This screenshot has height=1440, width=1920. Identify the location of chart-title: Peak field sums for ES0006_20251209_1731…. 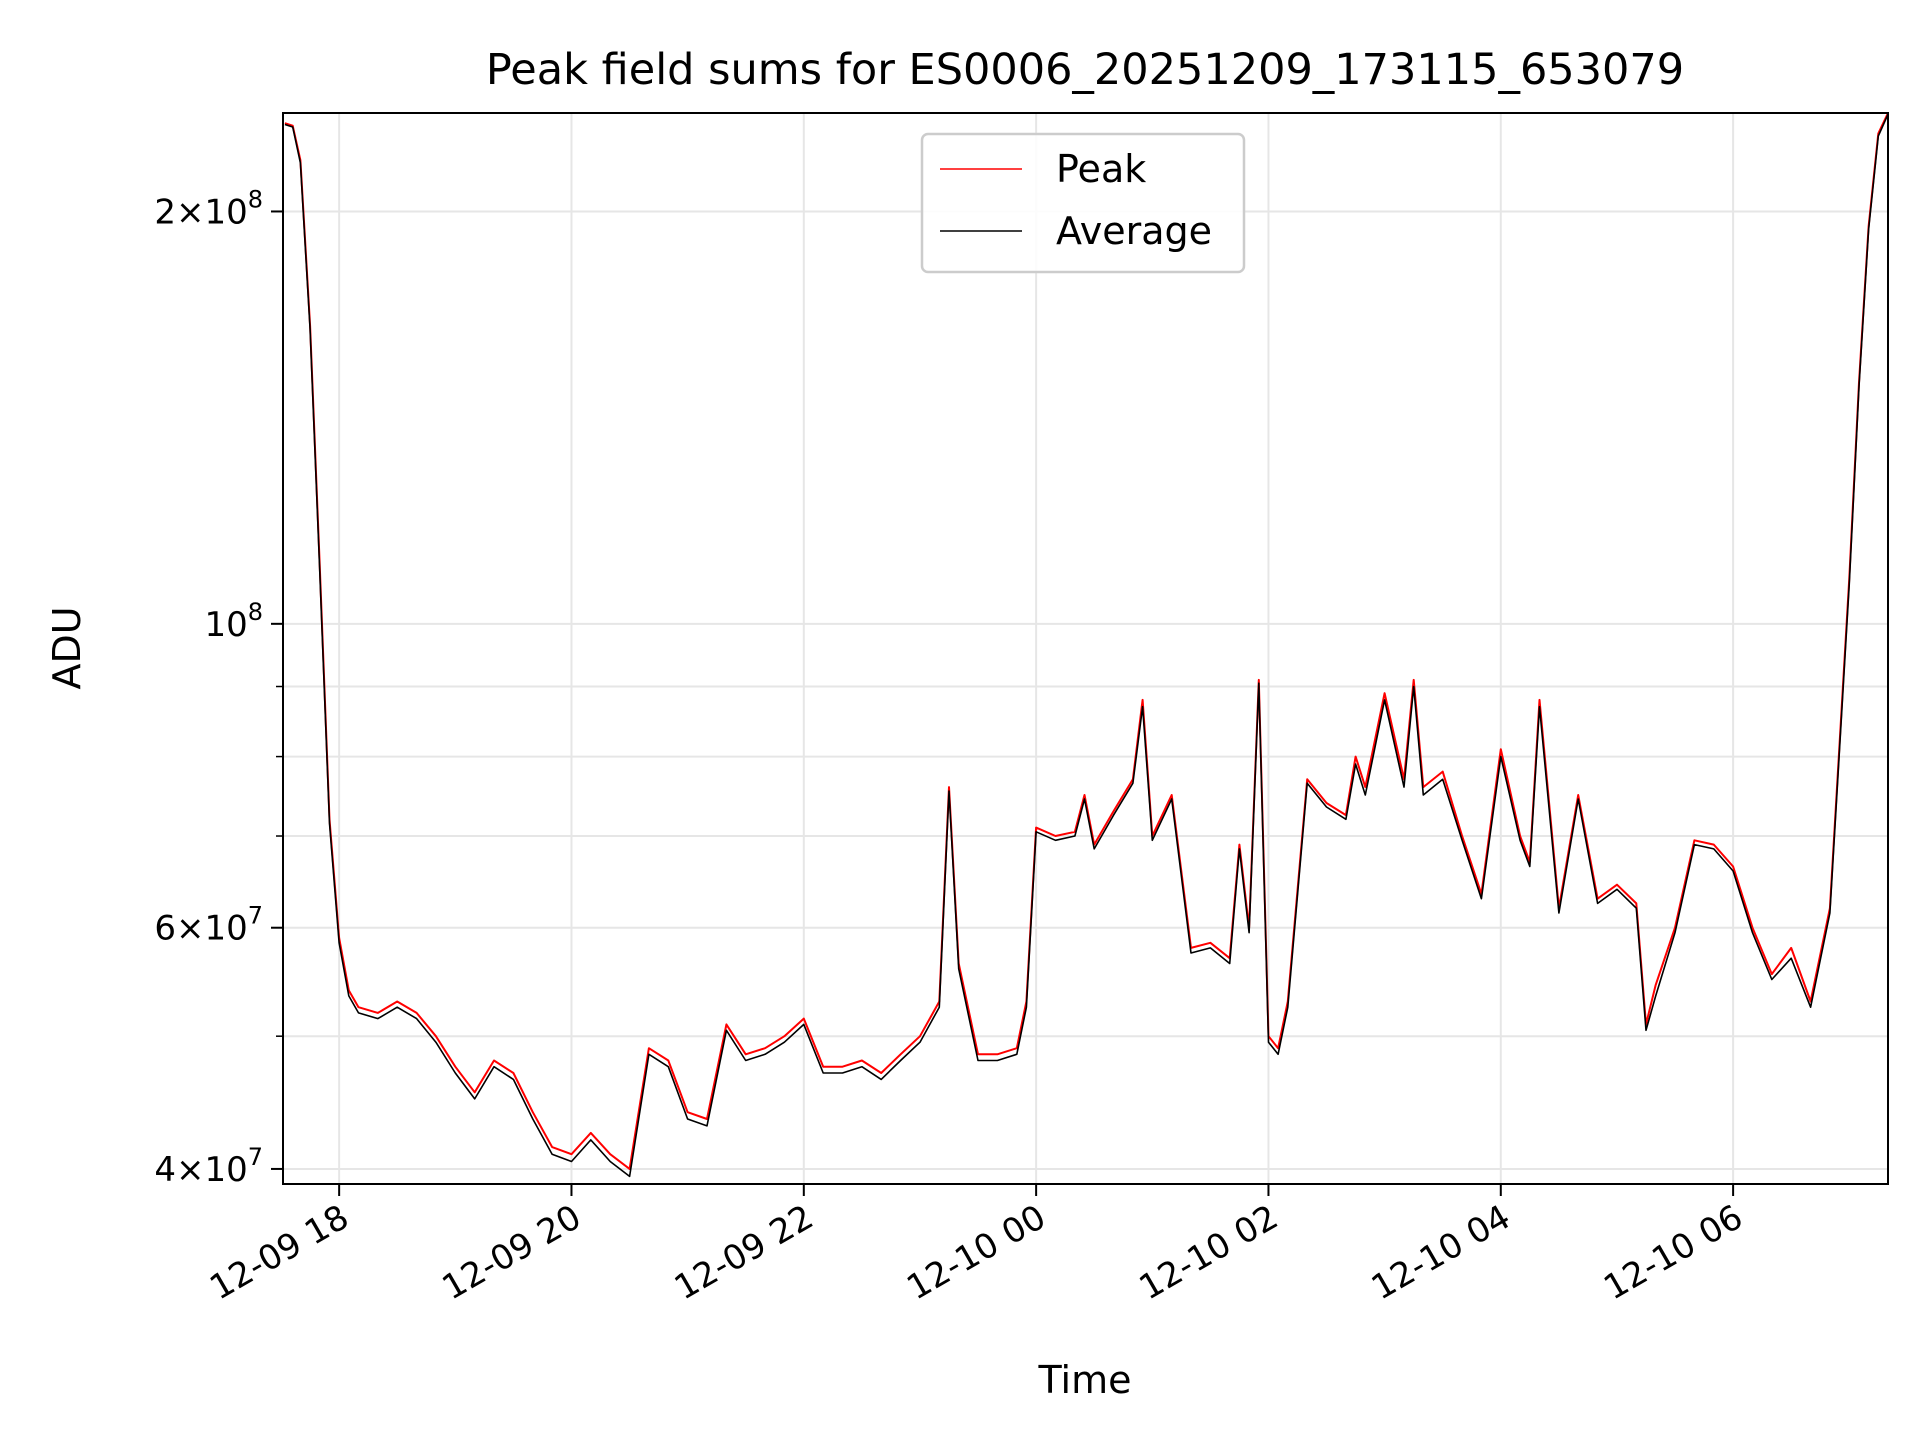
(1085, 70).